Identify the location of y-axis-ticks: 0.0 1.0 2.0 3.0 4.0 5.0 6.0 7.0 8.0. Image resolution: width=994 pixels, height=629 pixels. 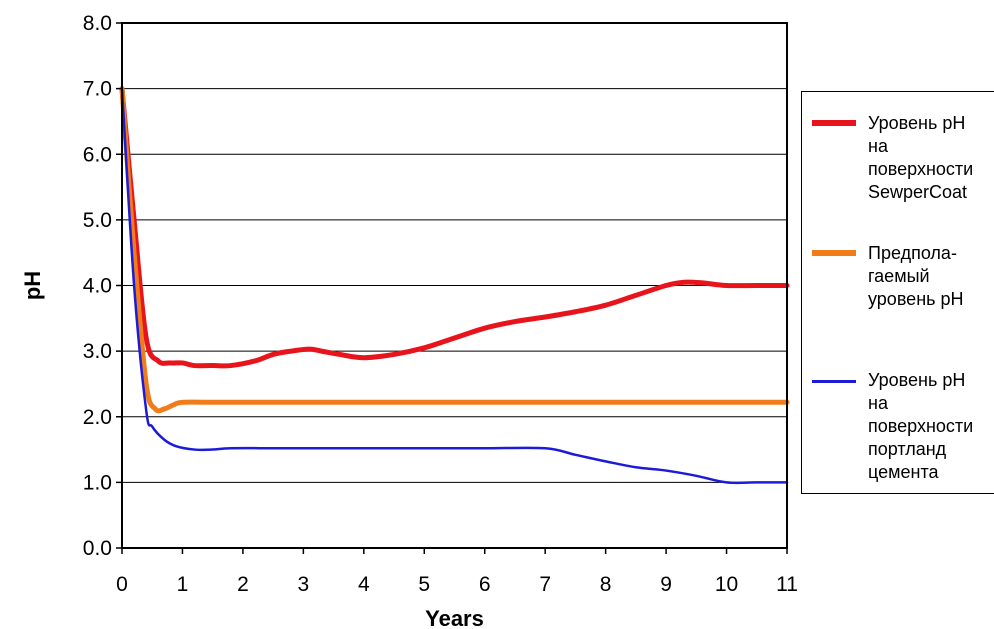
(102, 286).